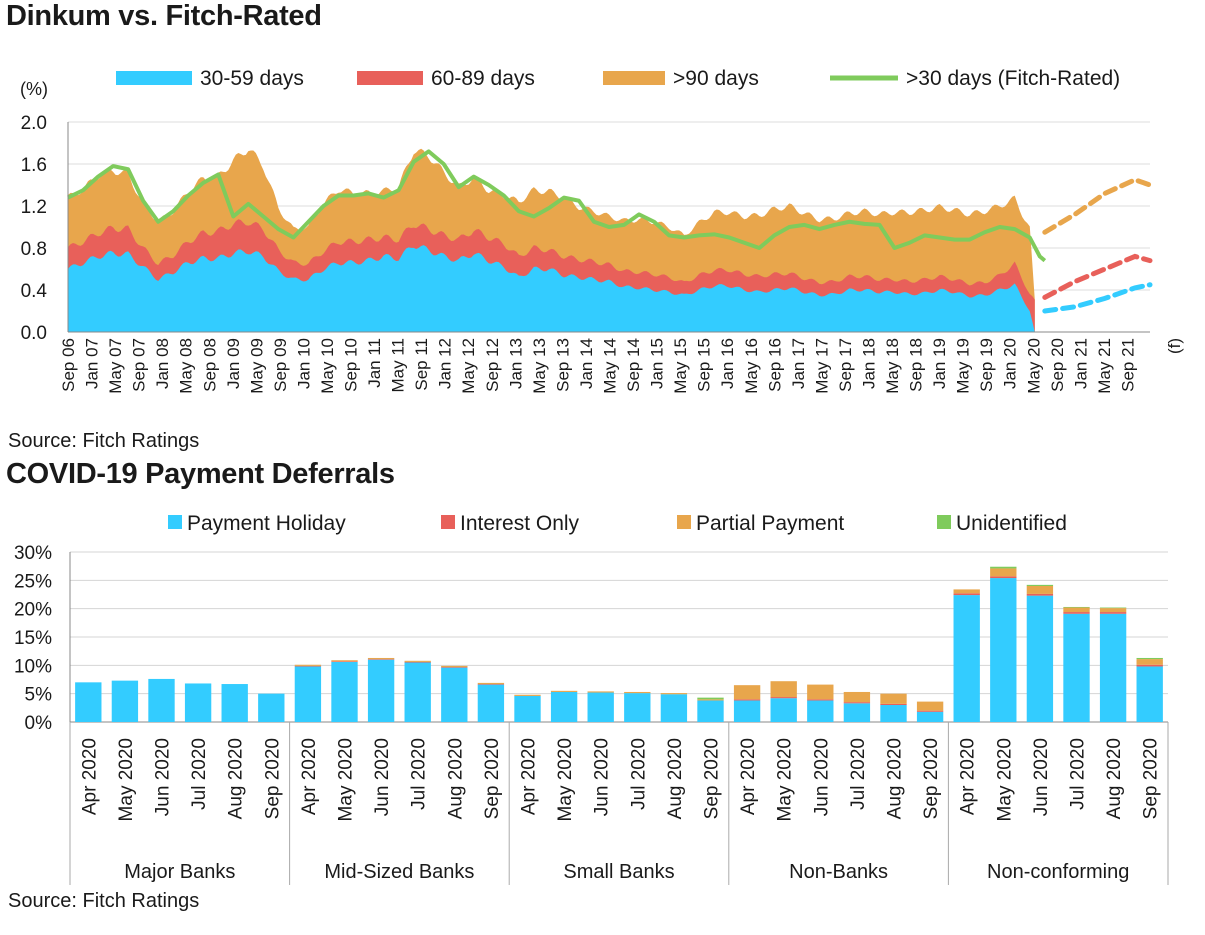 The image size is (1205, 935). Describe the element at coordinates (916, 365) in the screenshot. I see `x-tick-label: Sep 18` at that location.